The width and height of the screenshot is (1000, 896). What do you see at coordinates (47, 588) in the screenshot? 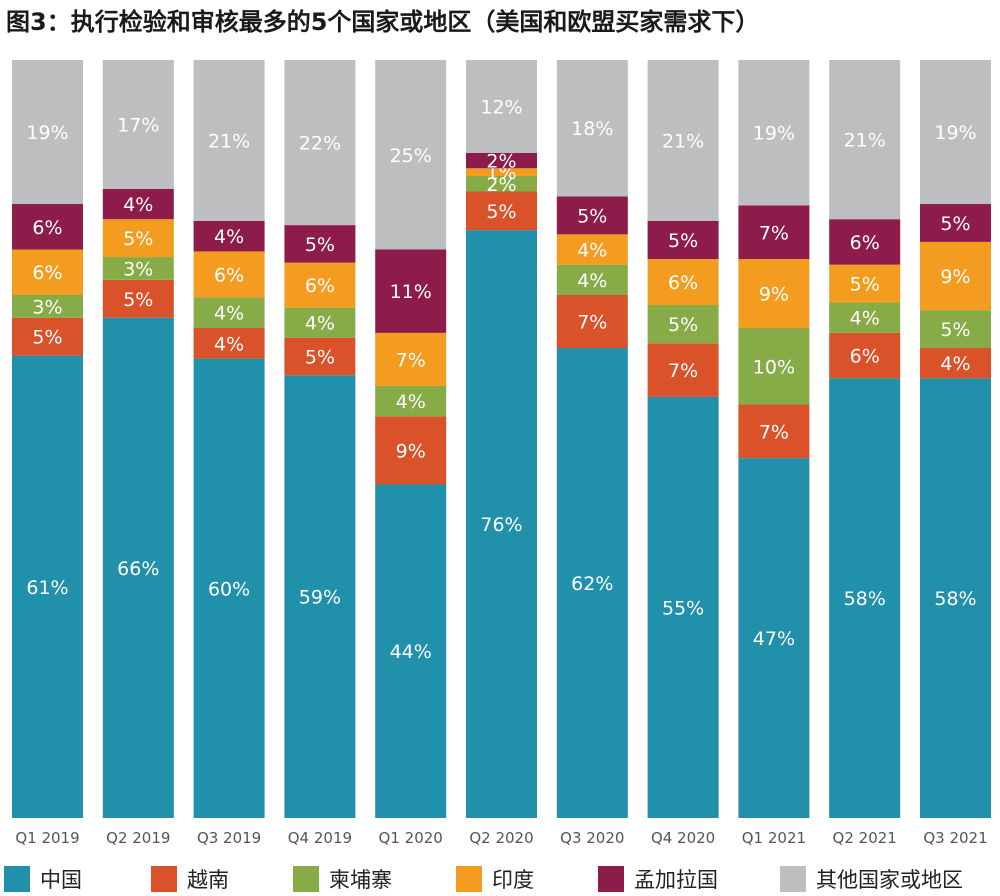
I see `data-label: 61%` at bounding box center [47, 588].